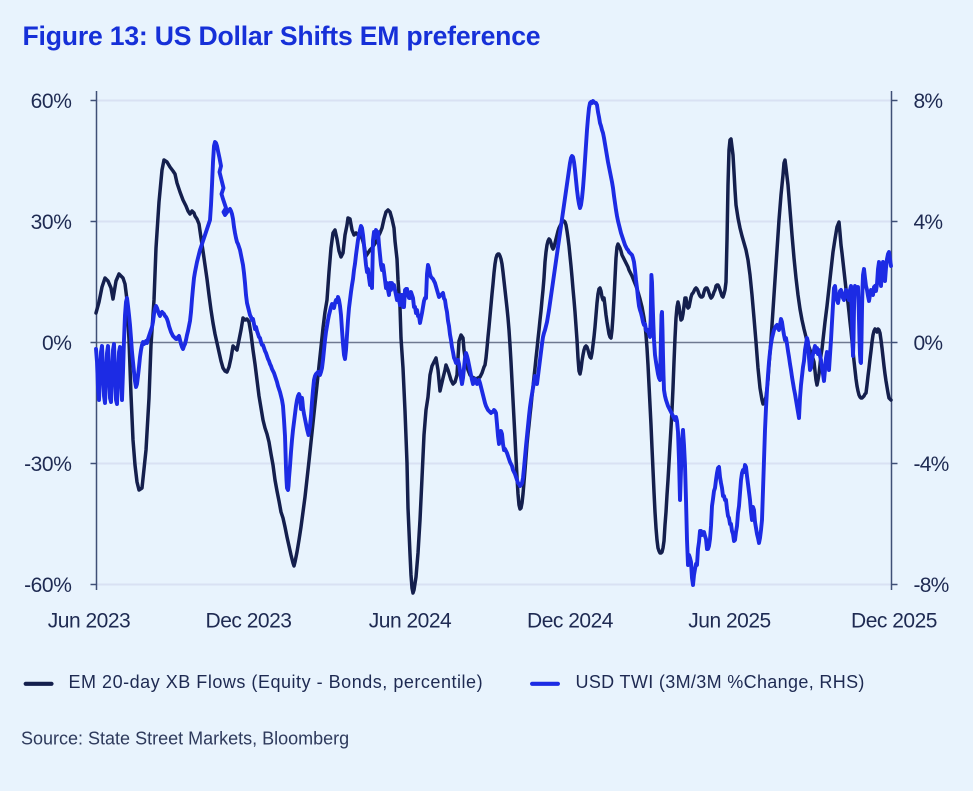  I want to click on svg-text: Dec 2025, so click(894, 621).